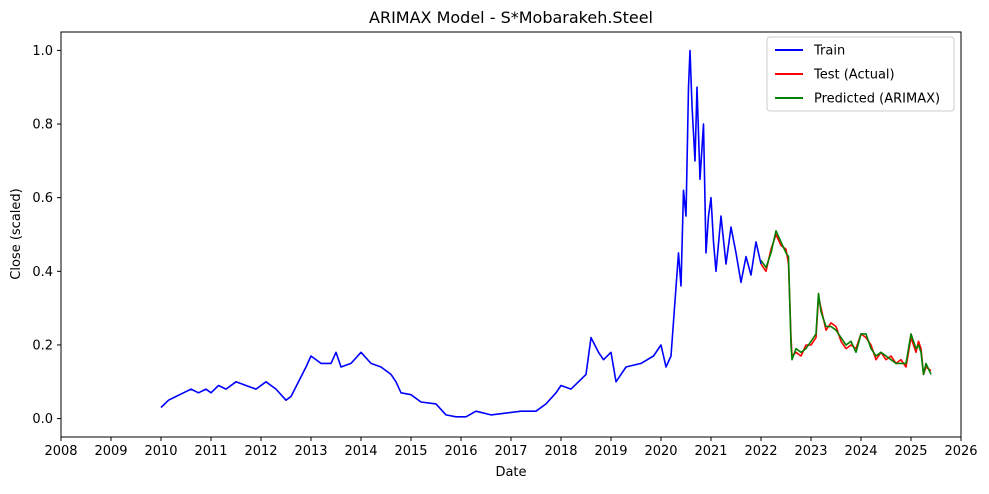 The width and height of the screenshot is (989, 494). What do you see at coordinates (42, 198) in the screenshot?
I see `y-tick-label: 0.6` at bounding box center [42, 198].